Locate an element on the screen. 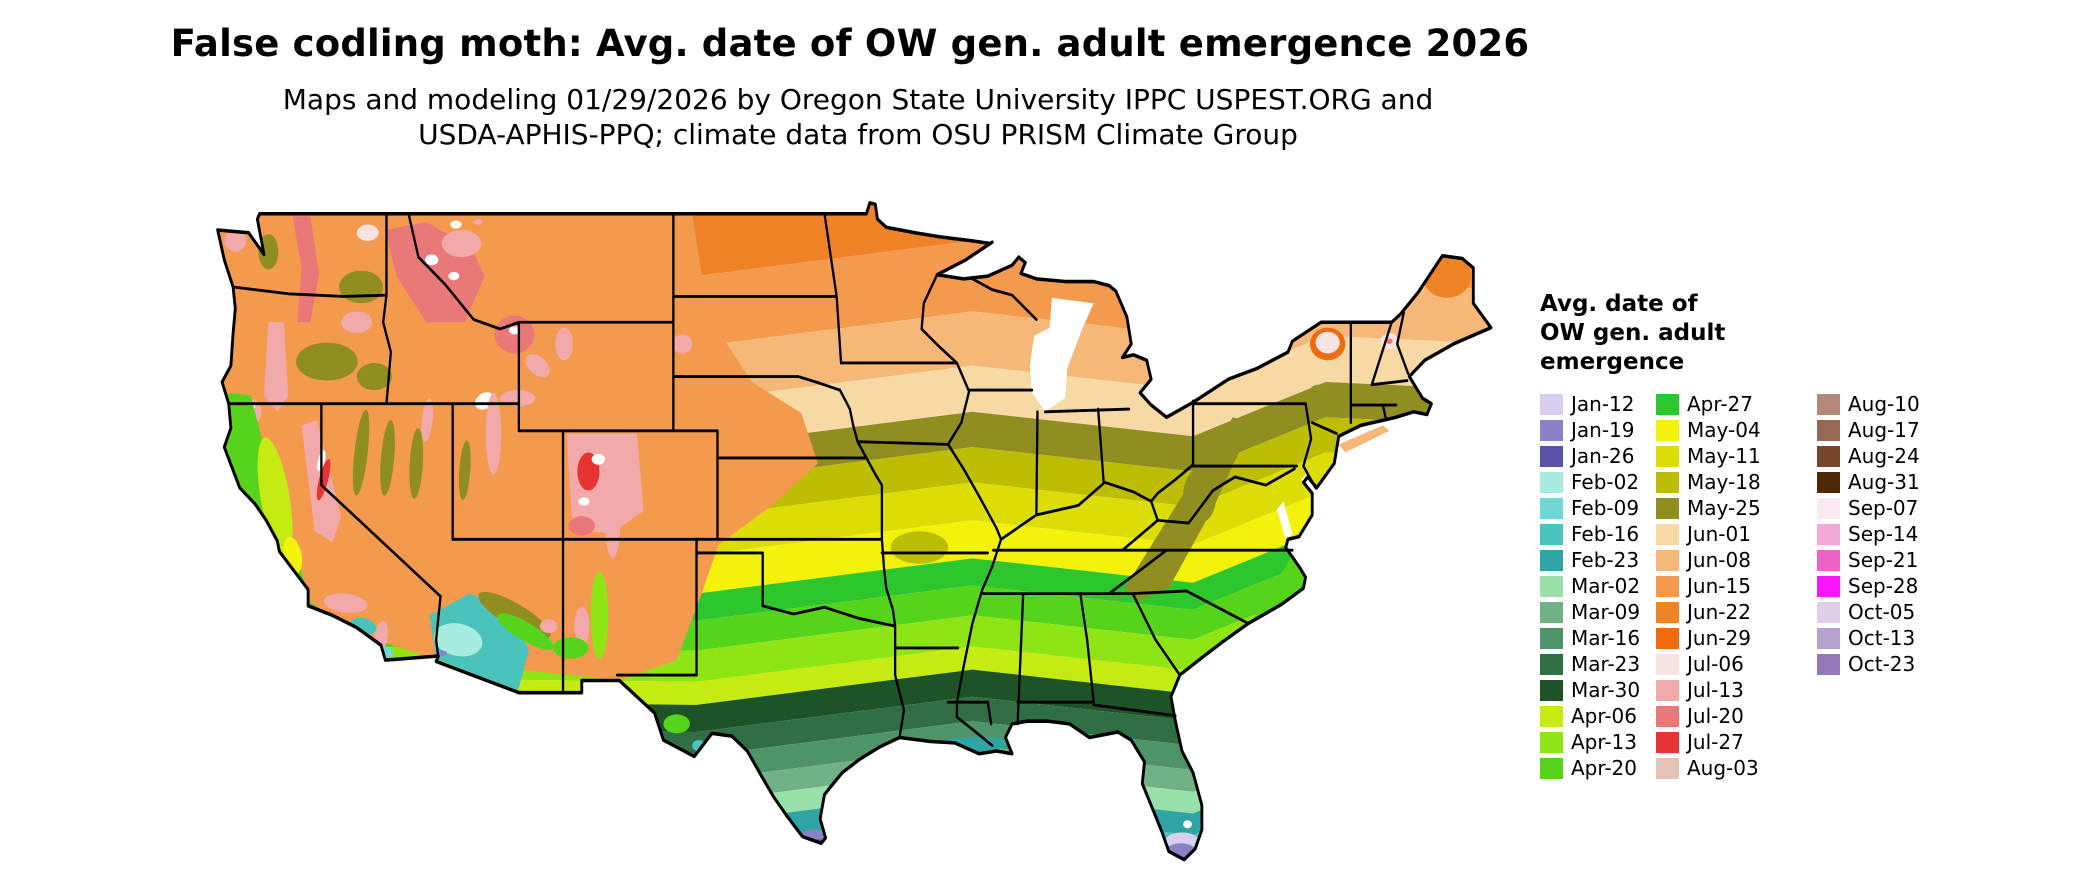  legend-item: Mar-02 is located at coordinates (1598, 586).